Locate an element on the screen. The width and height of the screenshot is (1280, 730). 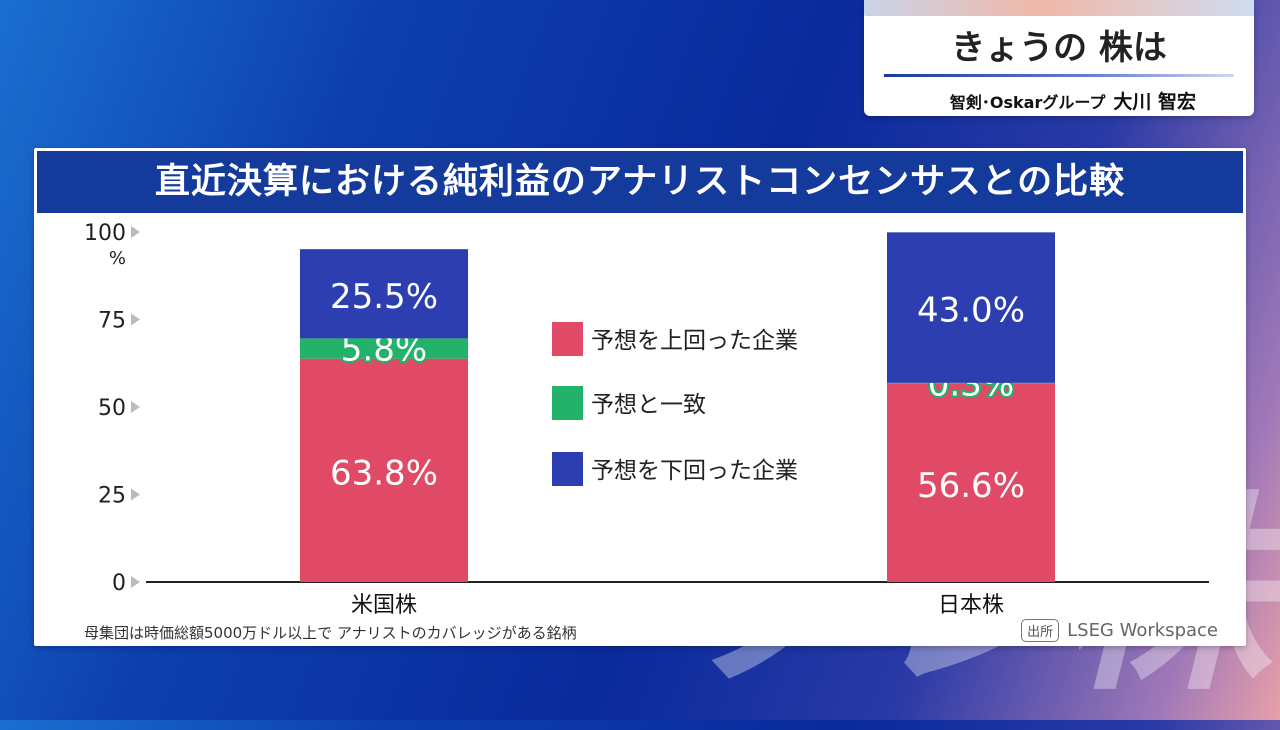
guest-affiliation: 智剣･Oskarグループ is located at coordinates (1027, 102).